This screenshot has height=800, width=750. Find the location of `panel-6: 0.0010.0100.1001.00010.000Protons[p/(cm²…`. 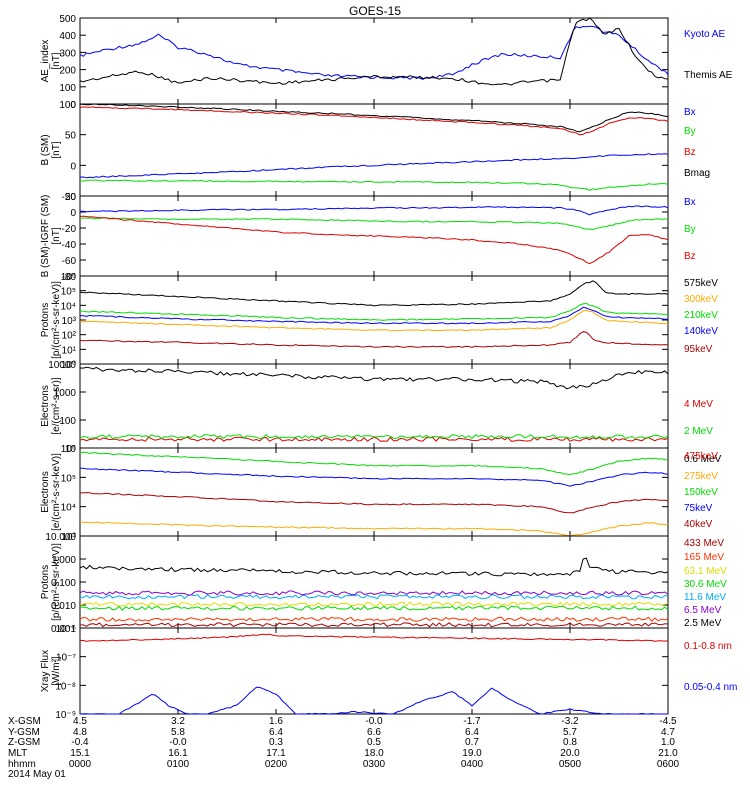

panel-6: 0.0010.0100.1001.00010.000Protons[p/(cm²… is located at coordinates (383, 583).